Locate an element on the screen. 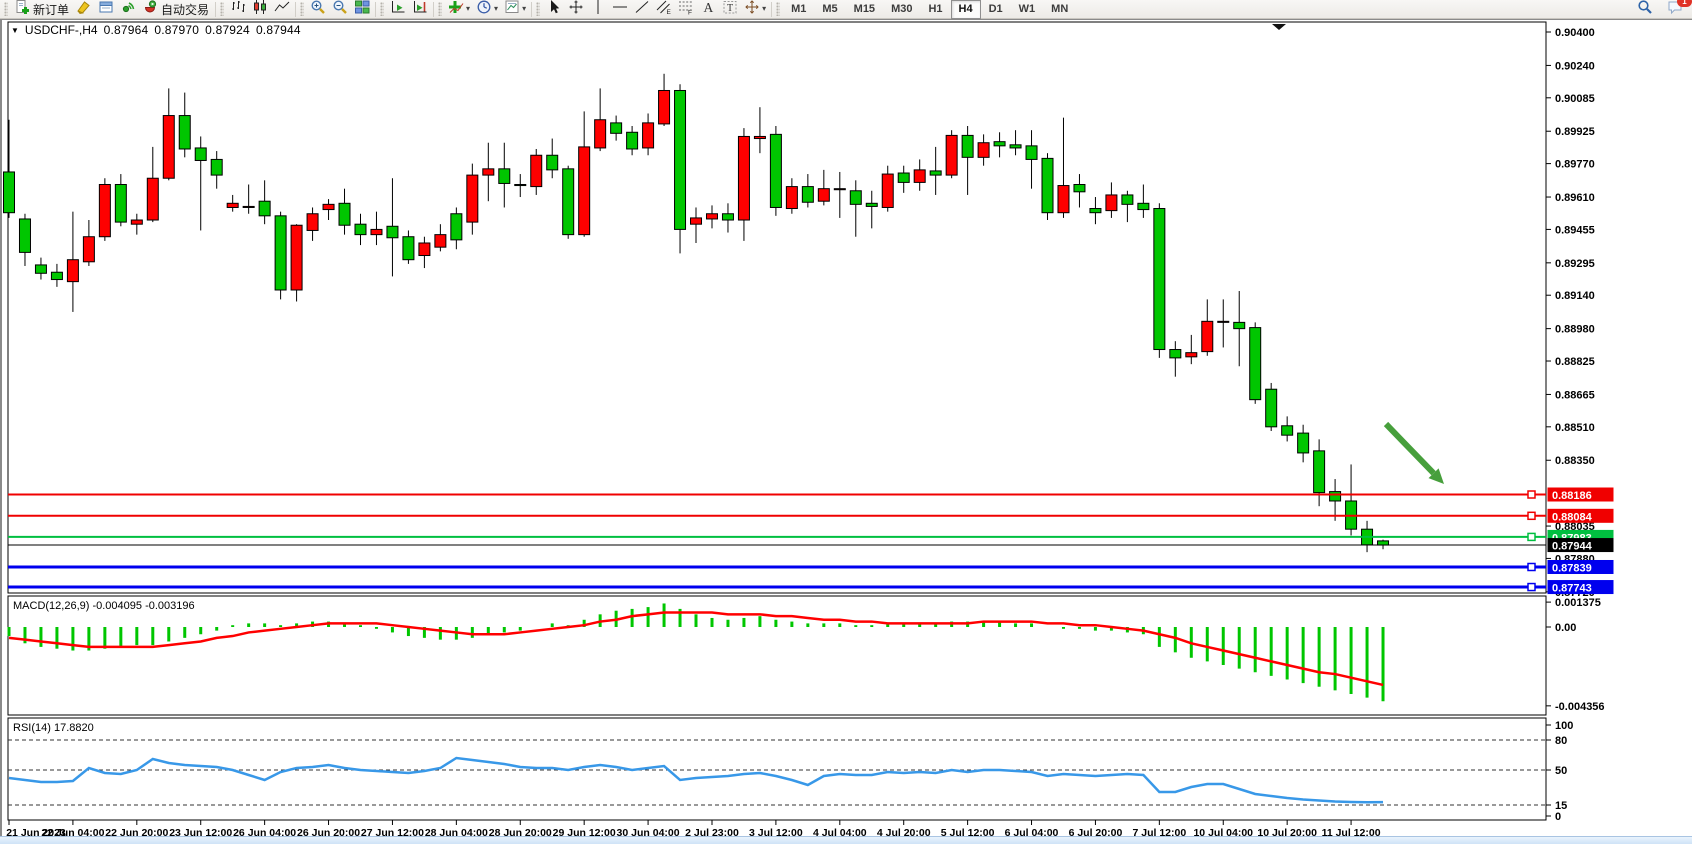 The height and width of the screenshot is (844, 1692). vline-icon is located at coordinates (598, 10).